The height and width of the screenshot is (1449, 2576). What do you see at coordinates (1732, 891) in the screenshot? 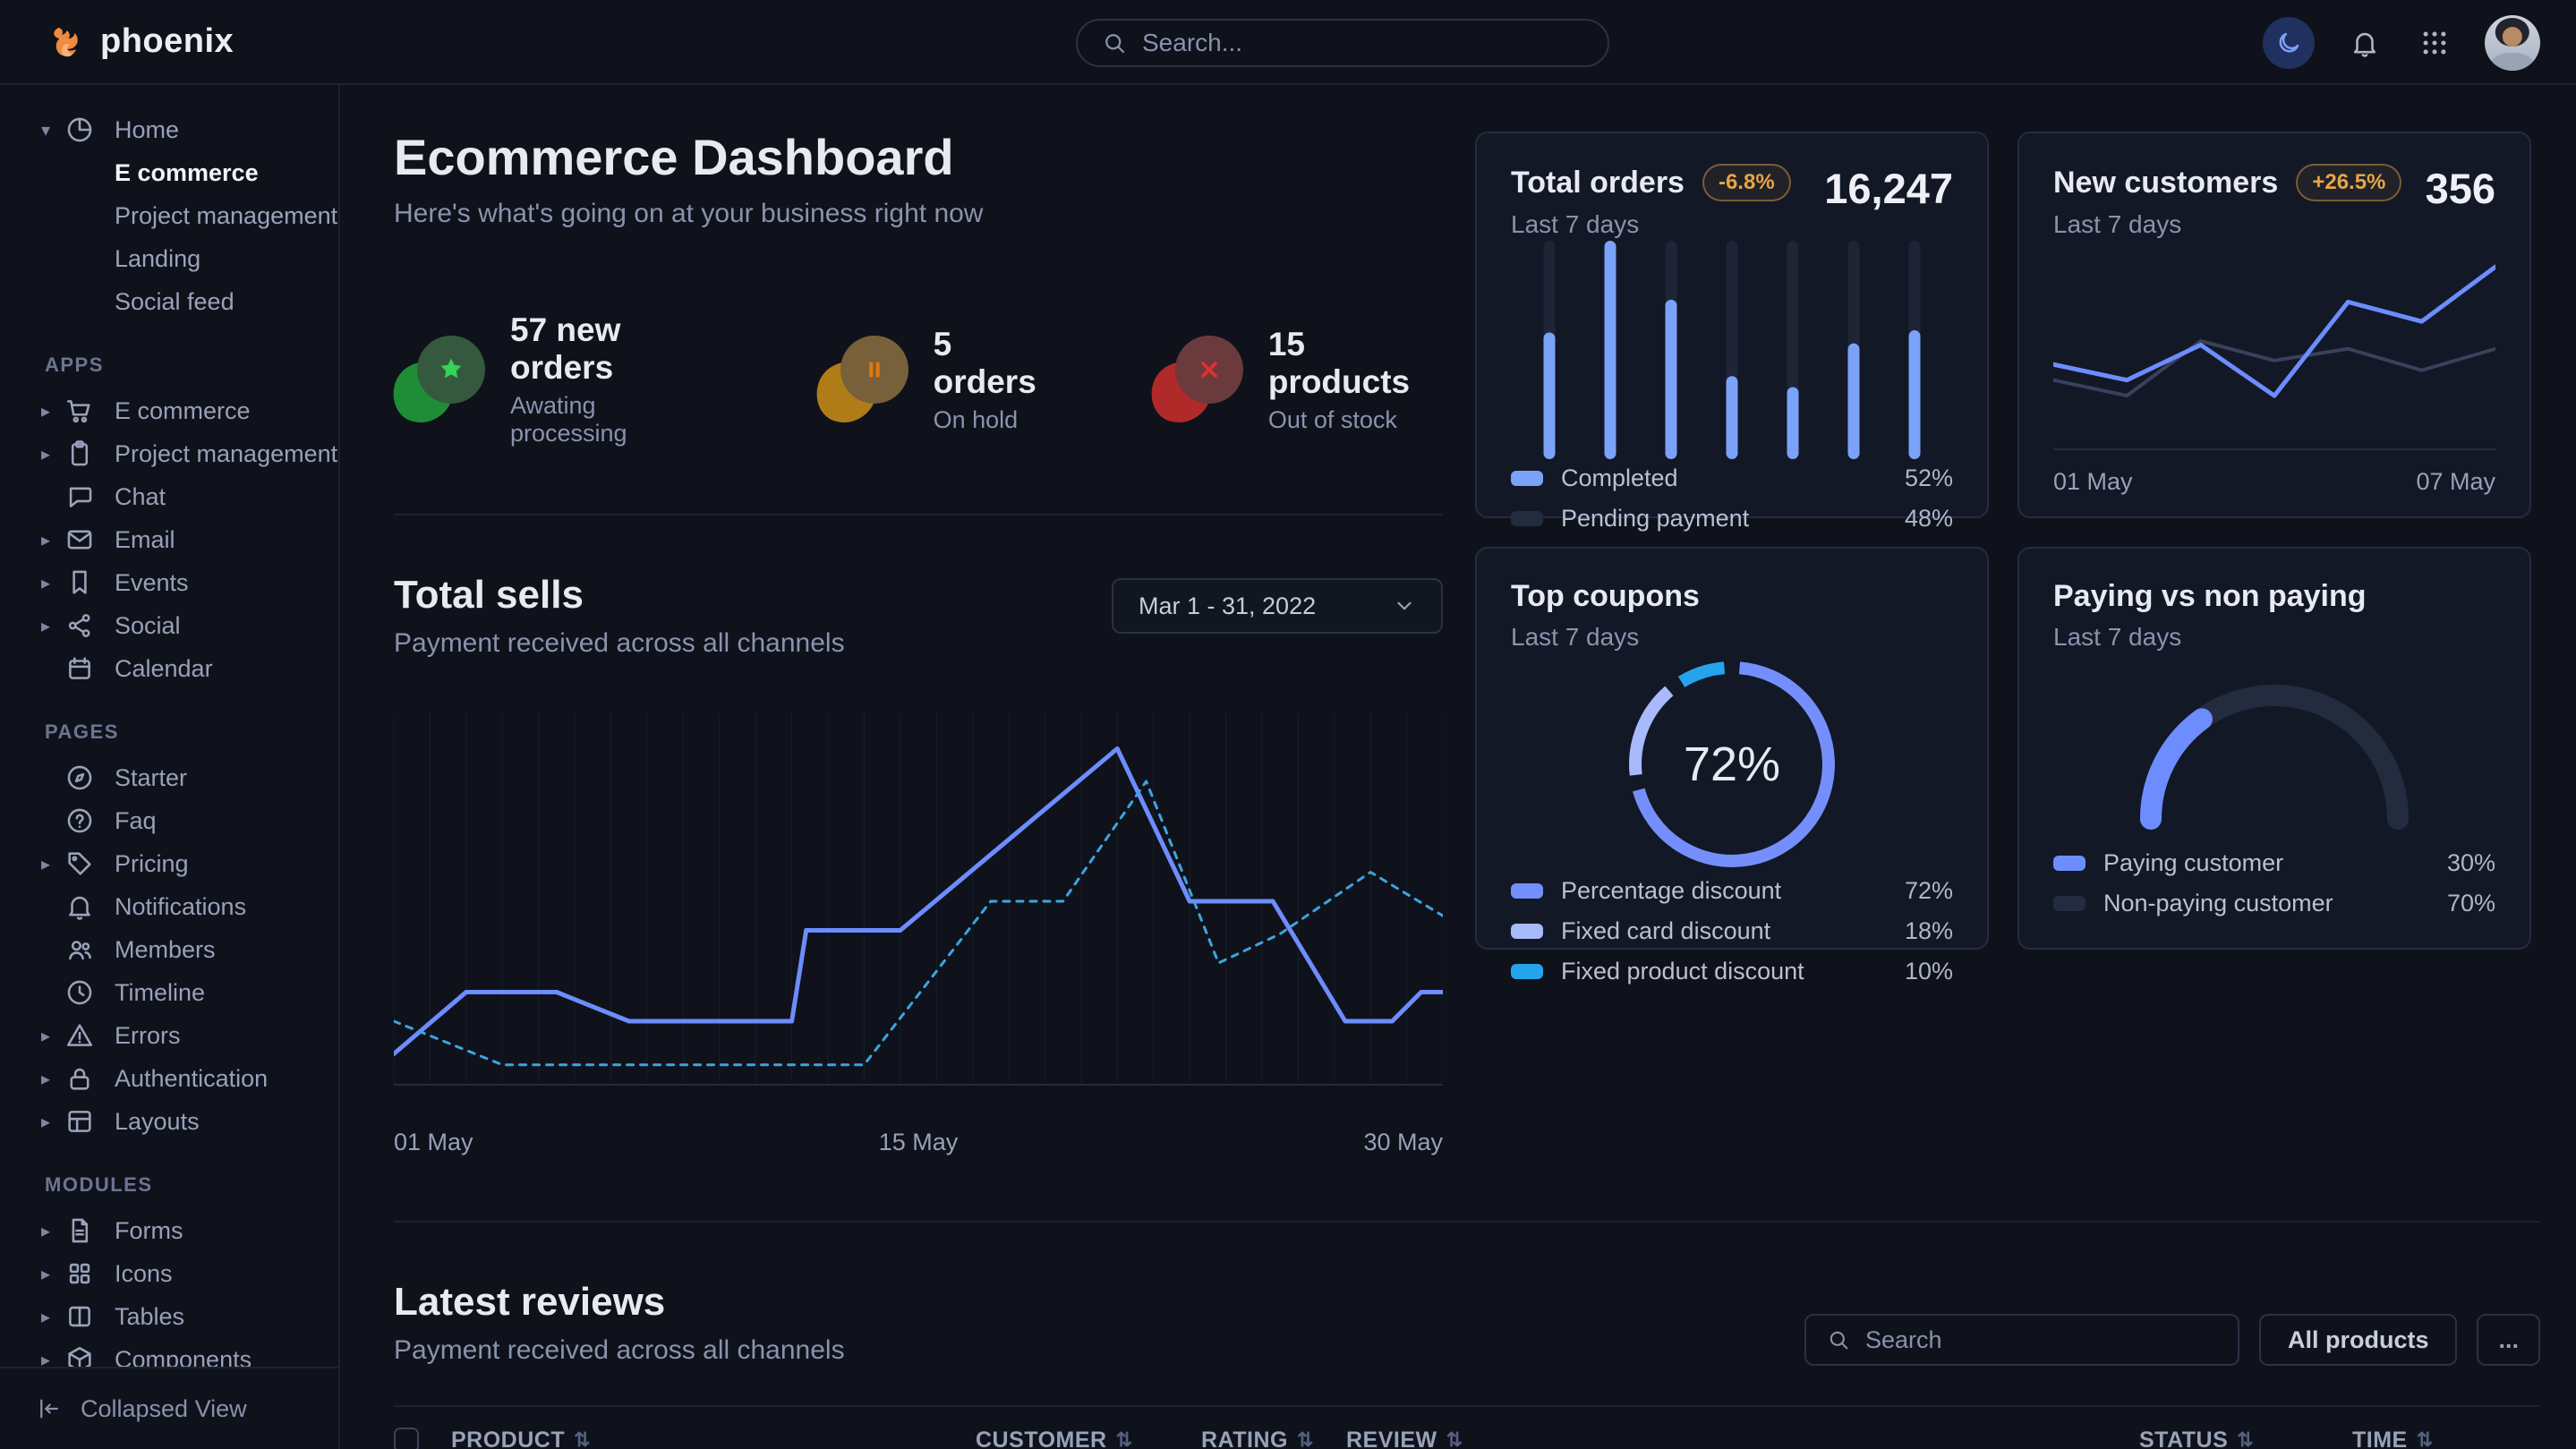
I see `legend-item-percentage-discount: Percentage discount 72%` at bounding box center [1732, 891].